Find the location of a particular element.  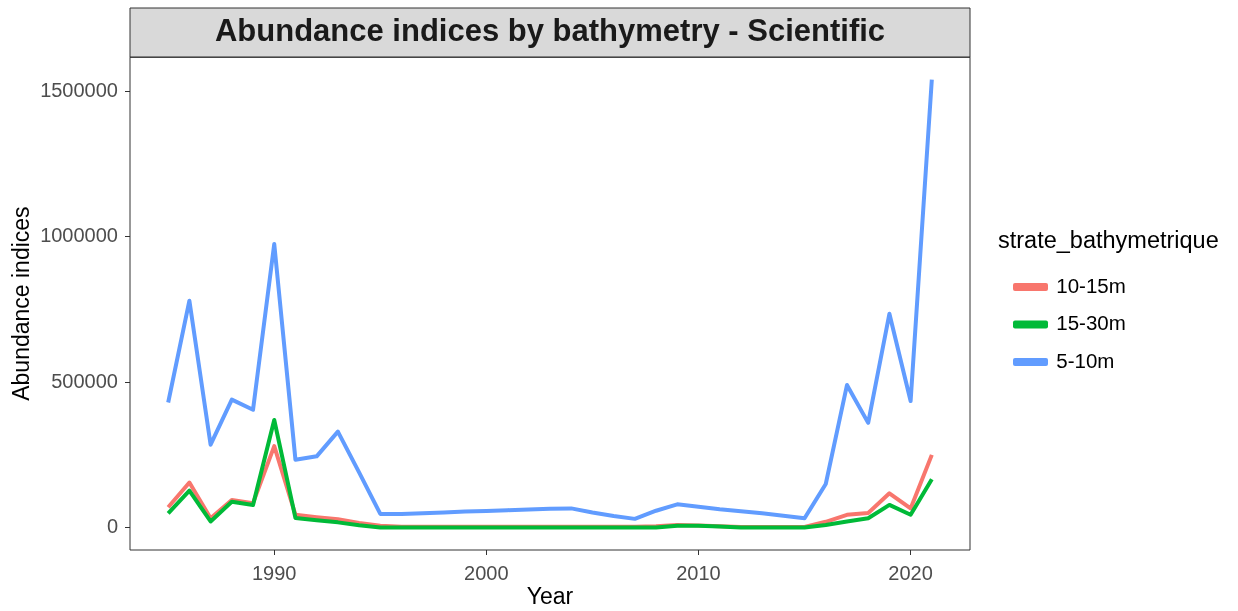

y-tick-label: 0 is located at coordinates (112, 526).